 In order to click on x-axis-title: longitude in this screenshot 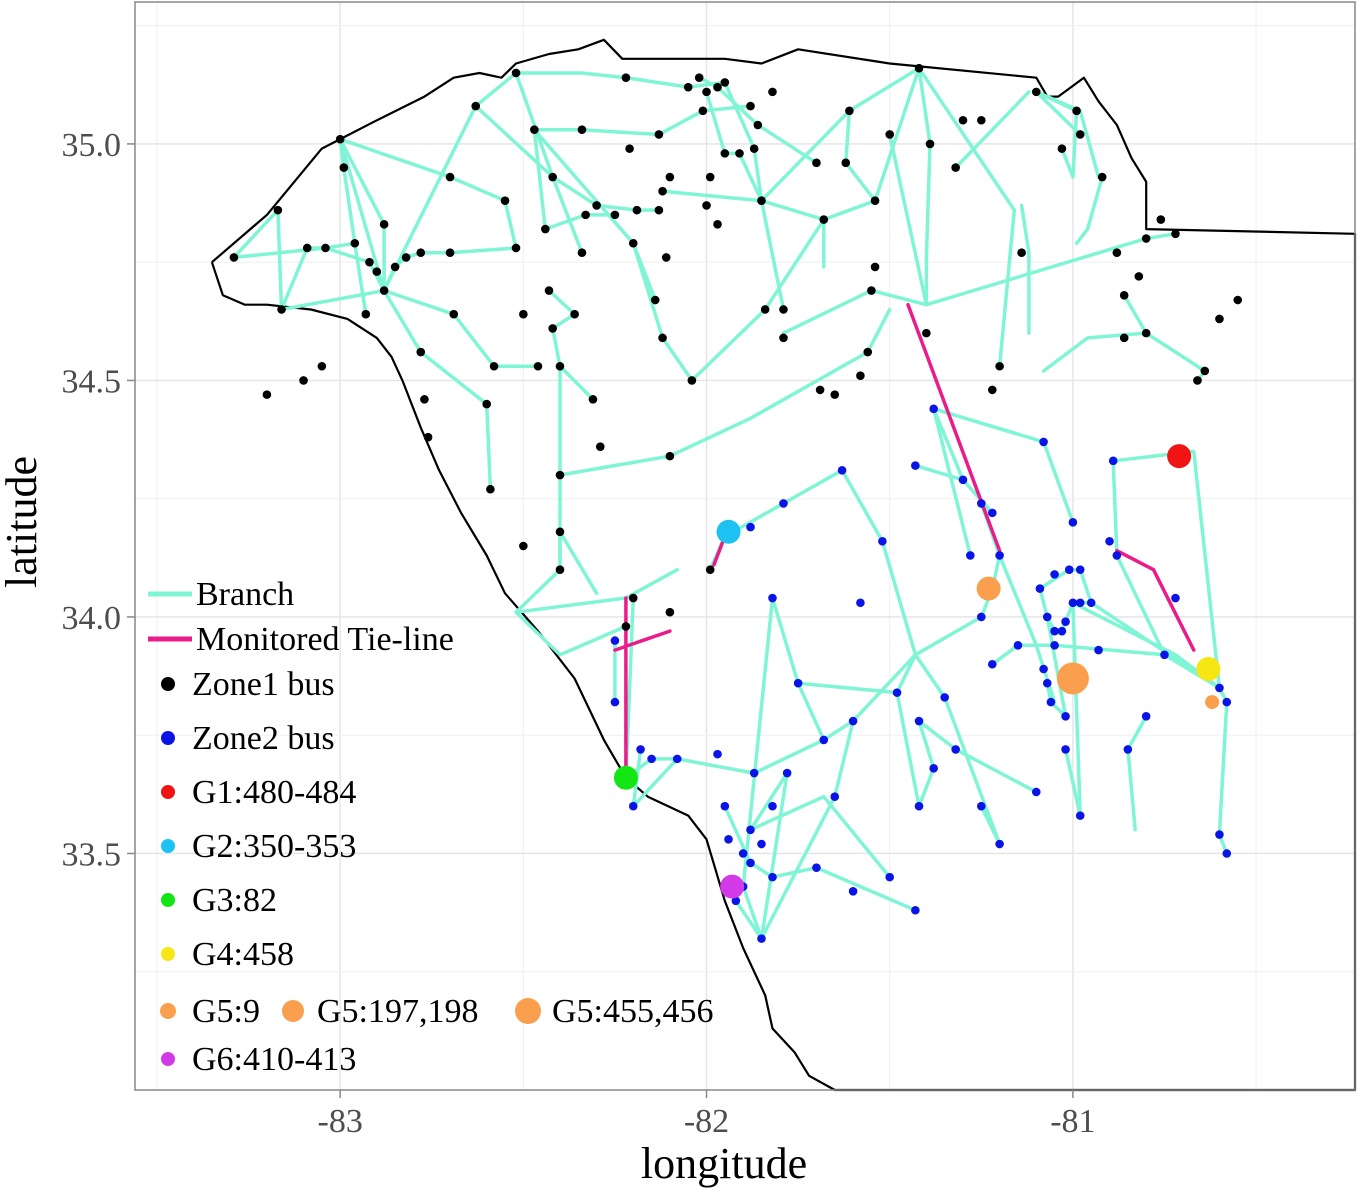, I will do `click(724, 1163)`.